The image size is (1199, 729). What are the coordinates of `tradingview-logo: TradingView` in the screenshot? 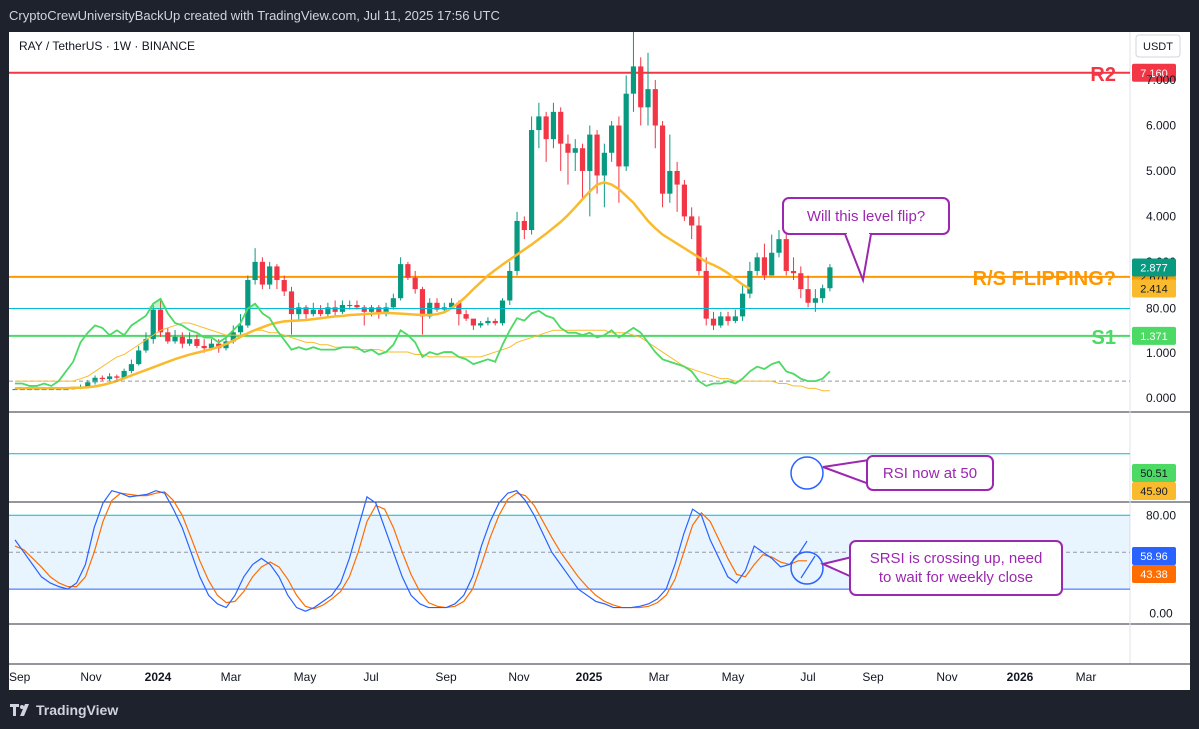 It's located at (64, 710).